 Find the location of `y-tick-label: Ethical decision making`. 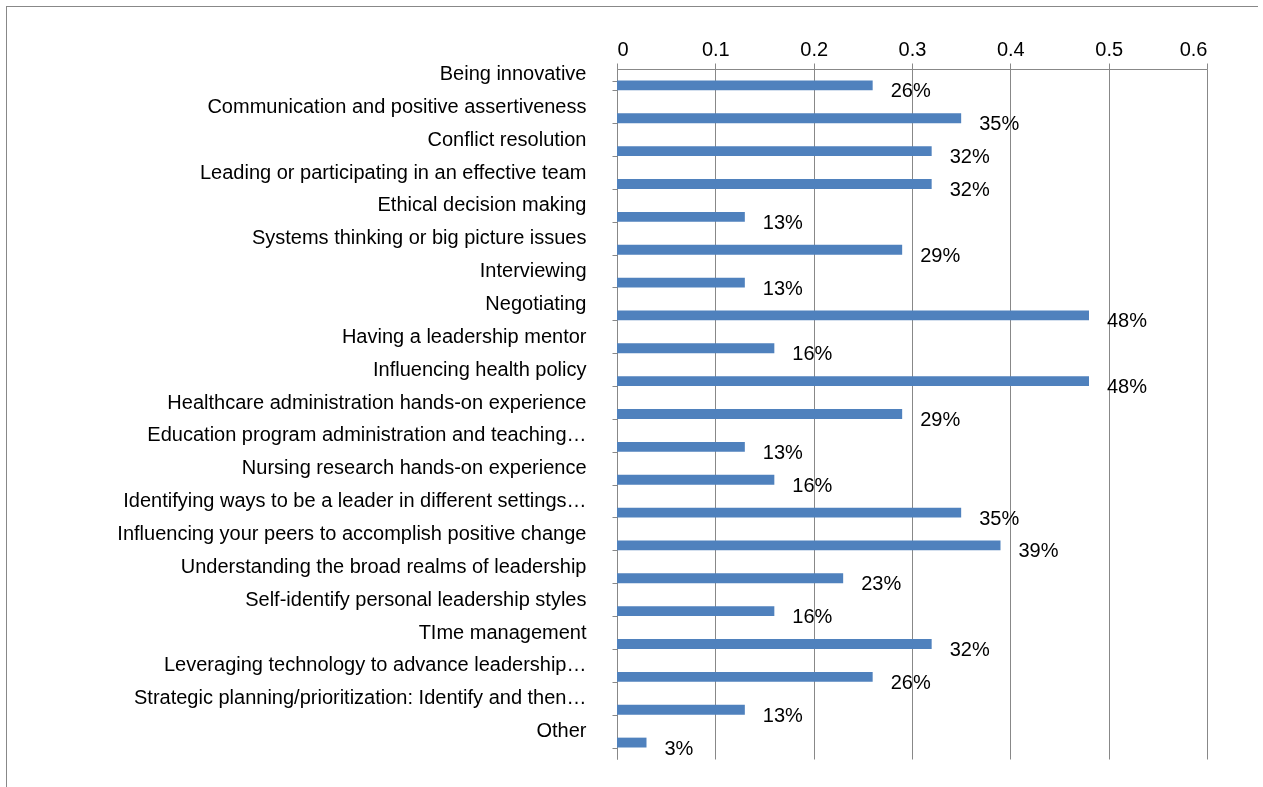

y-tick-label: Ethical decision making is located at coordinates (482, 204).